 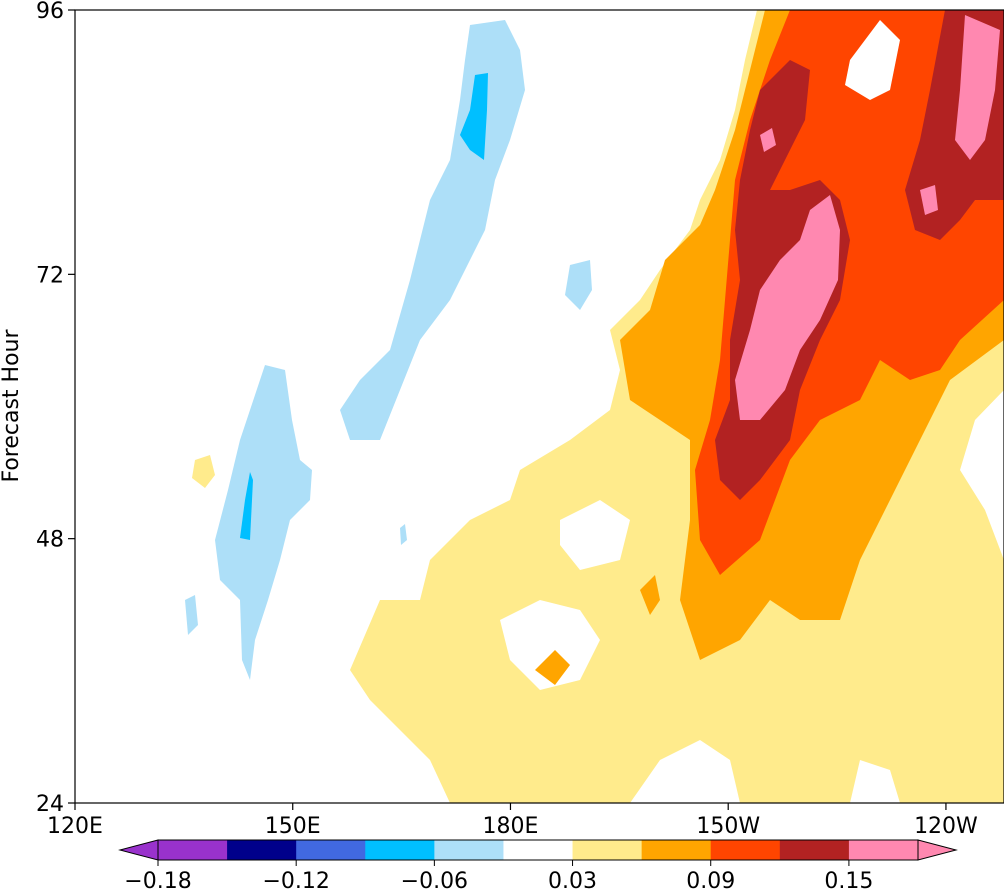 What do you see at coordinates (511, 826) in the screenshot?
I see `x-tick-label: 180E` at bounding box center [511, 826].